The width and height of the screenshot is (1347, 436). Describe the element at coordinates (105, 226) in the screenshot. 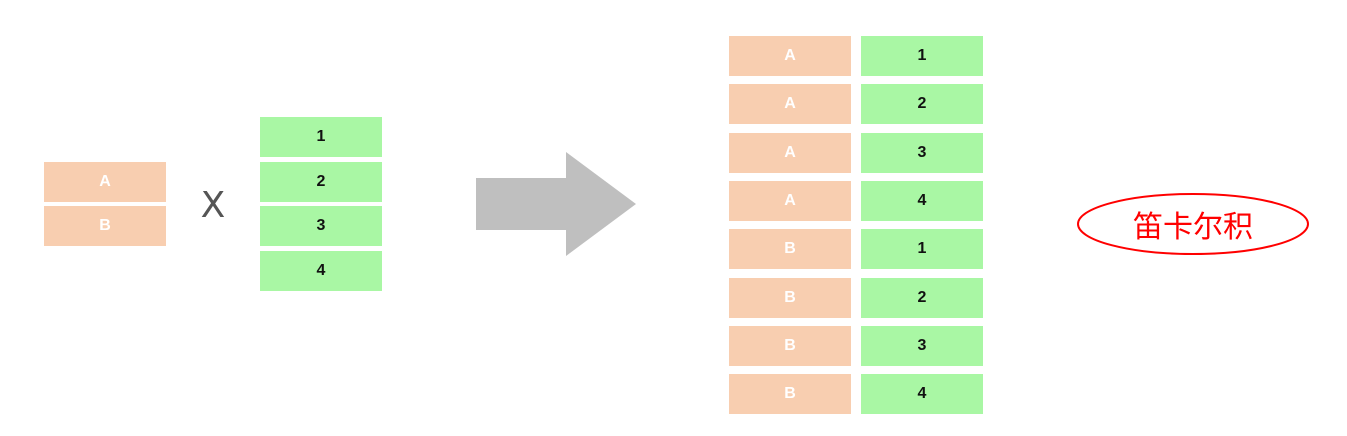

I see `set-a-cell: B` at that location.